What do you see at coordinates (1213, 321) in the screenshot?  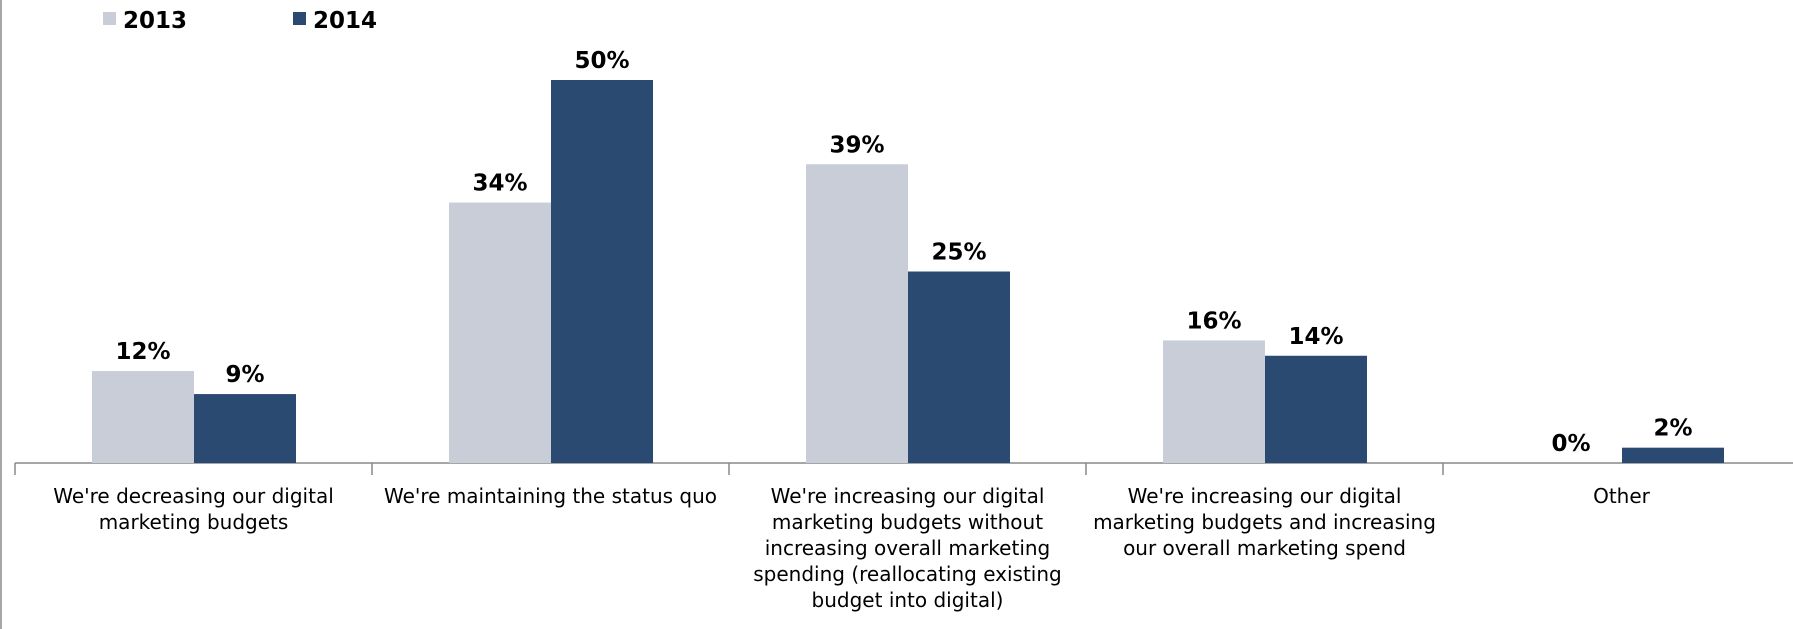 I see `value-label: 16%` at bounding box center [1213, 321].